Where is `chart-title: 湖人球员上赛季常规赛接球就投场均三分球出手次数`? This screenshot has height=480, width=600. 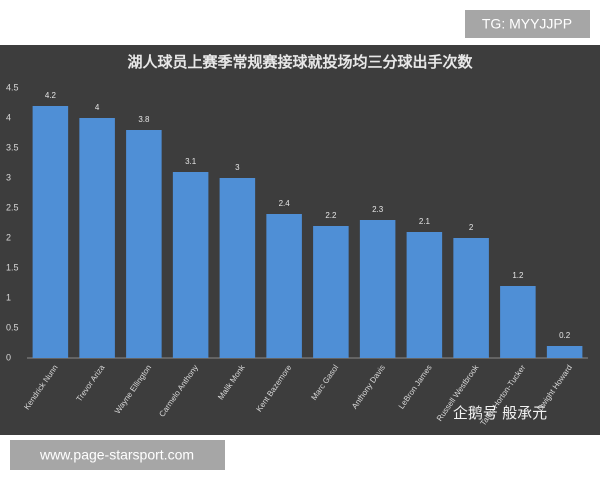
chart-title: 湖人球员上赛季常规赛接球就投场均三分球出手次数 is located at coordinates (300, 62).